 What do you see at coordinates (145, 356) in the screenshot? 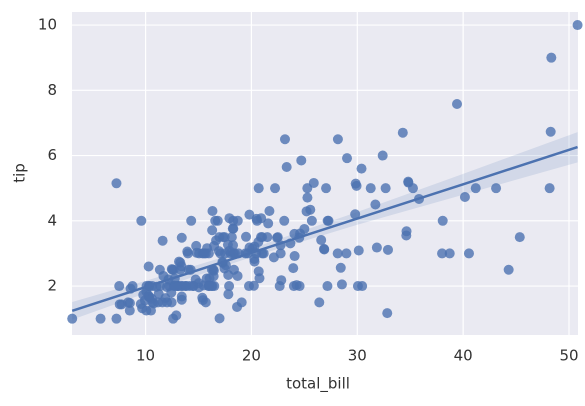
I see `x-tick-label: 10` at bounding box center [145, 356].